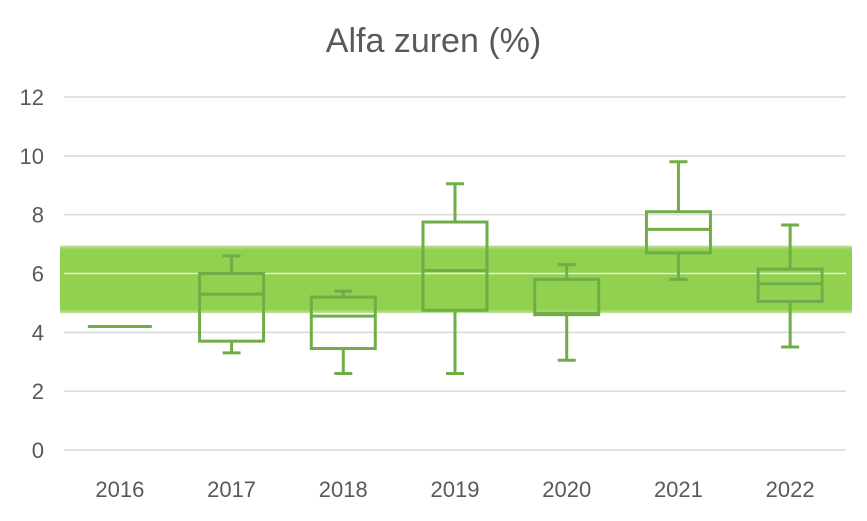 The height and width of the screenshot is (521, 867). Describe the element at coordinates (343, 489) in the screenshot. I see `x-tick-label-2018: 2018` at that location.